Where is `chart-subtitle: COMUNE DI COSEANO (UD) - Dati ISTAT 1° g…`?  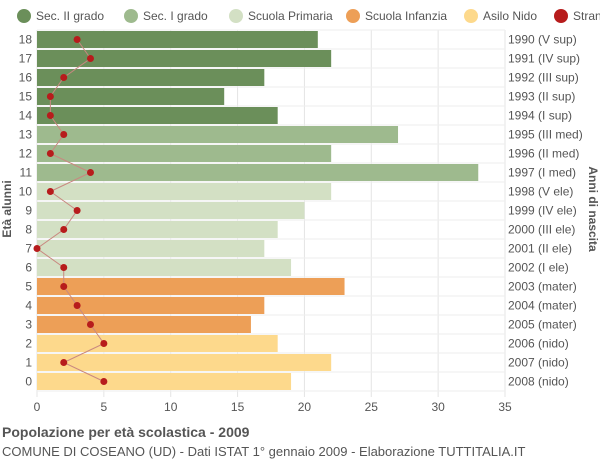
chart-subtitle: COMUNE DI COSEANO (UD) - Dati ISTAT 1° g… is located at coordinates (264, 451).